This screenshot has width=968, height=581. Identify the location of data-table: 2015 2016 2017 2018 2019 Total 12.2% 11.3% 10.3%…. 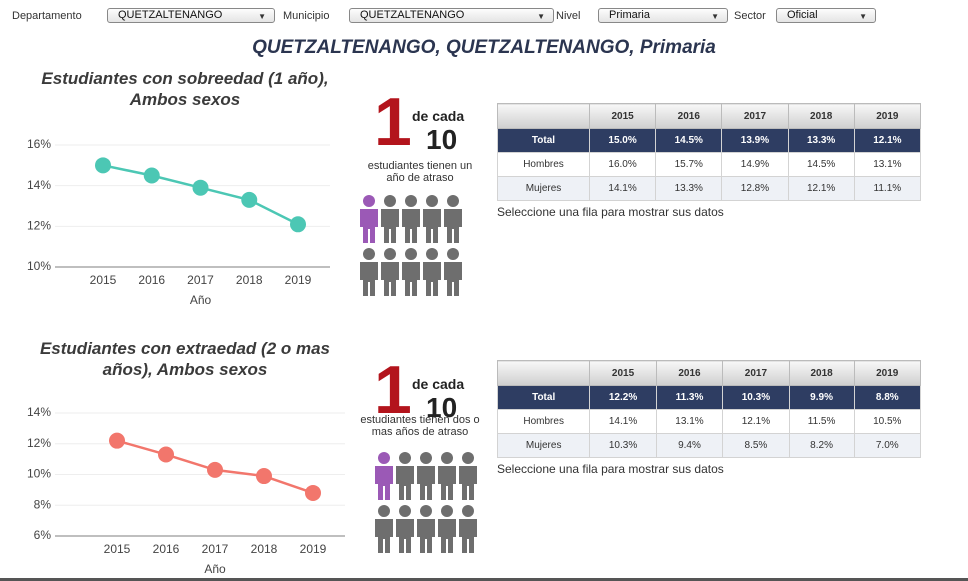
(709, 409).